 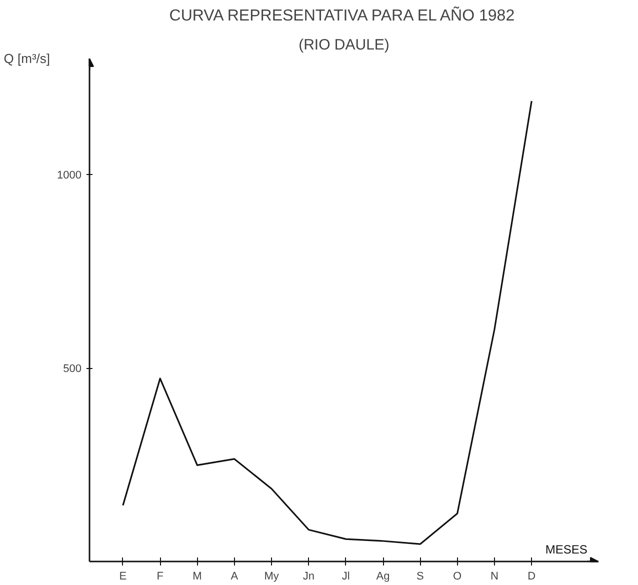 What do you see at coordinates (346, 576) in the screenshot?
I see `x-tick-label: Jl` at bounding box center [346, 576].